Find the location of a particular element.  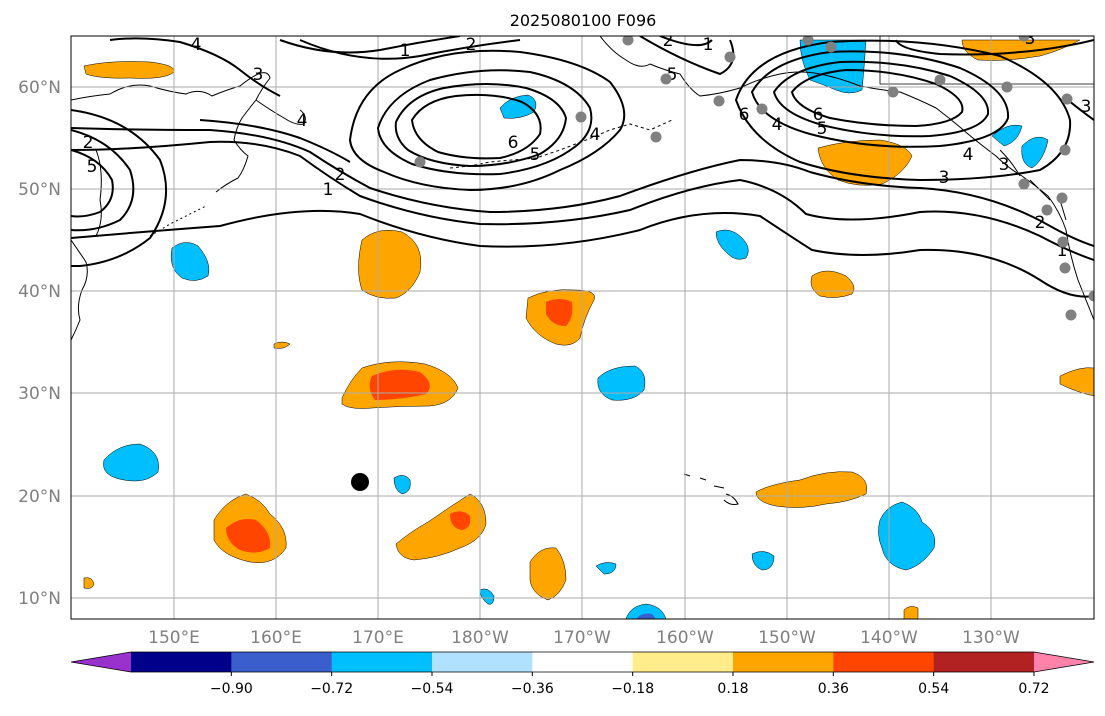

longitude-label: 150°W is located at coordinates (787, 638).